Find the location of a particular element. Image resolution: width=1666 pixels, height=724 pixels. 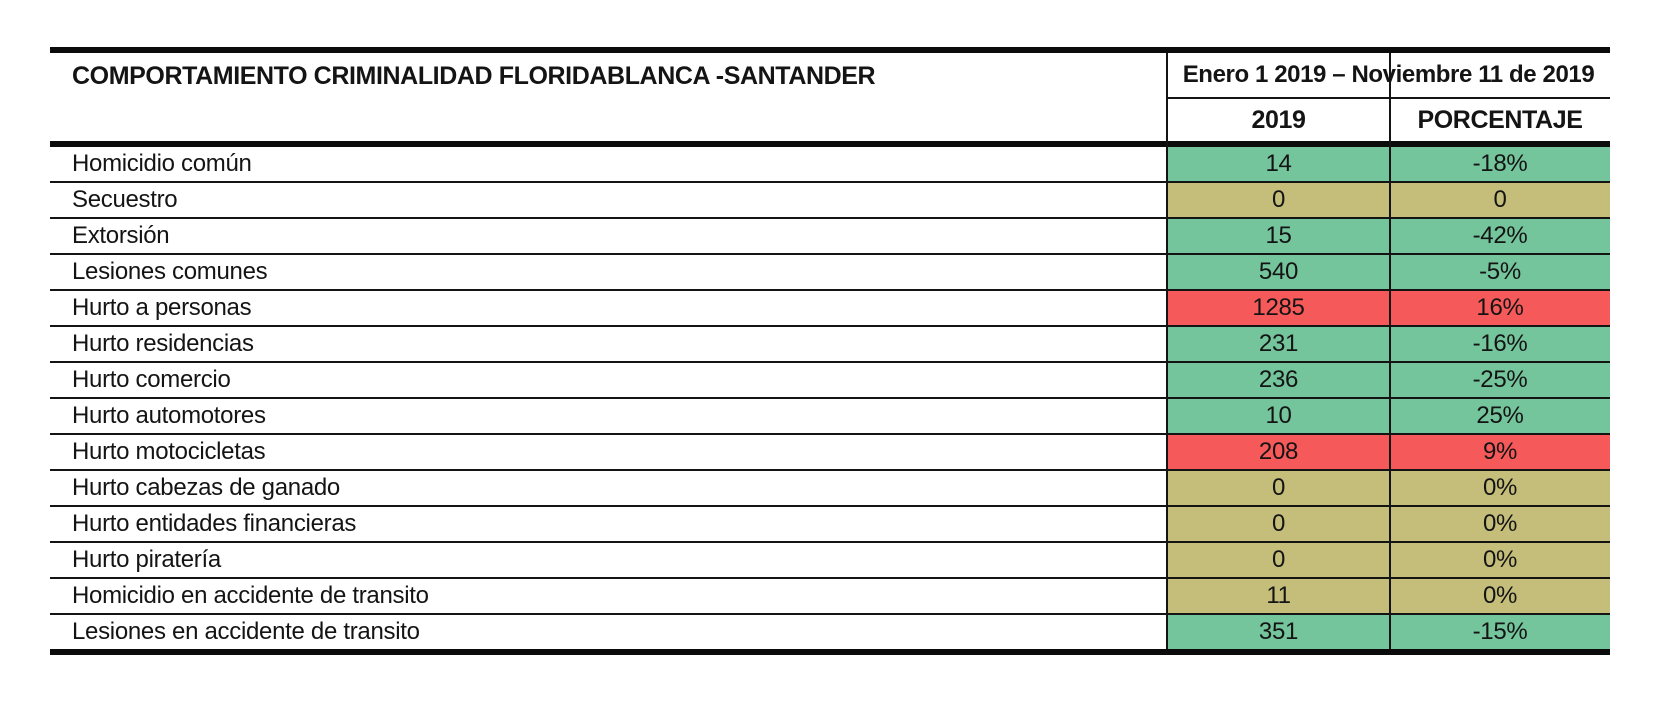

row-percent-cell: 0 is located at coordinates (1500, 200).